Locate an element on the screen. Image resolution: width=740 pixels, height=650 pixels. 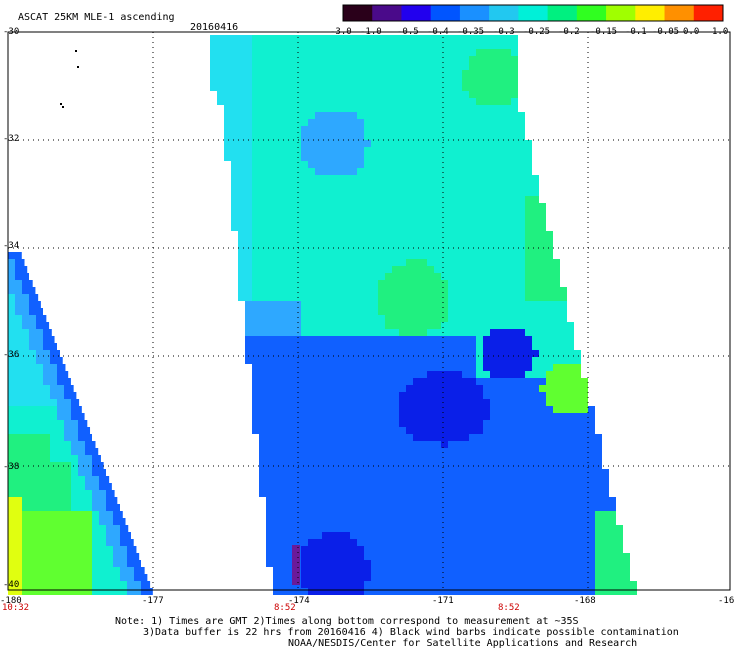
longitude-label: -16 is located at coordinates (726, 601).